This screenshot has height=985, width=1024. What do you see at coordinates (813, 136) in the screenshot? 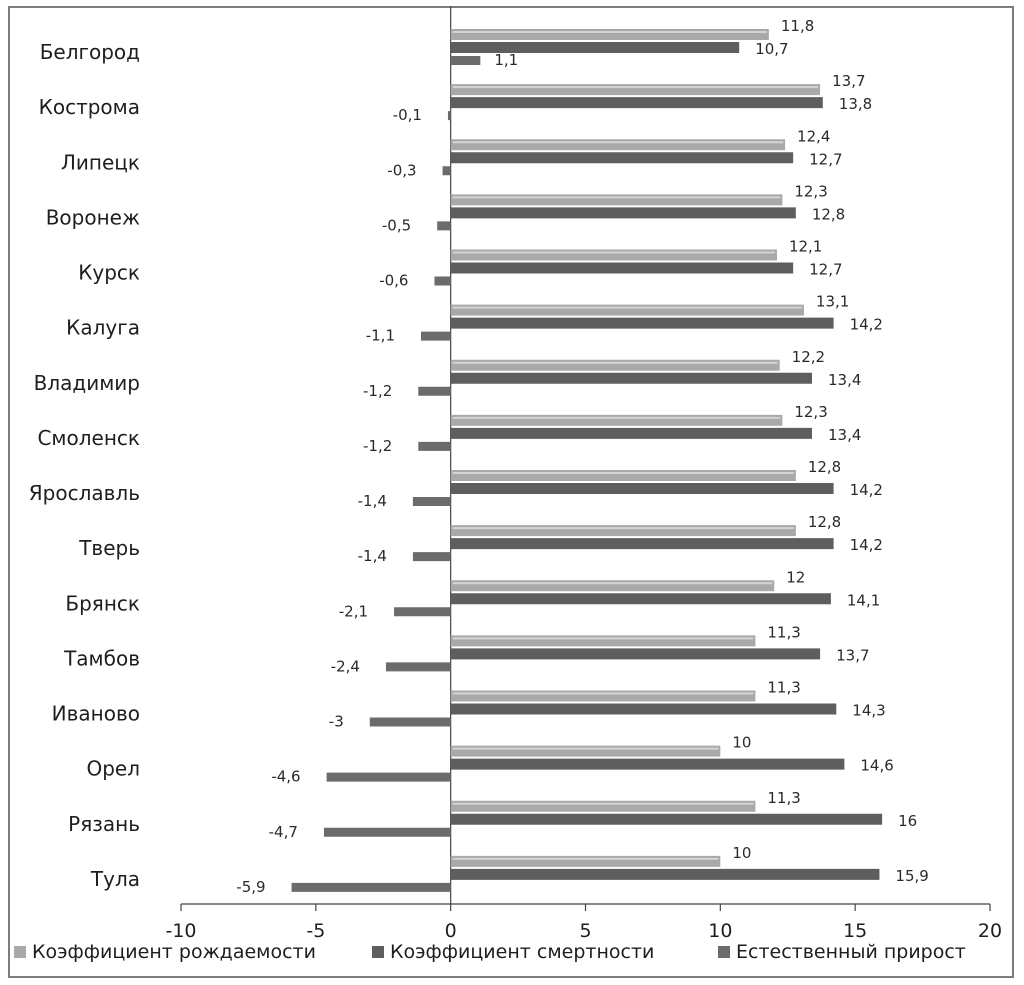
I see `data-label: 12,4` at bounding box center [813, 136].